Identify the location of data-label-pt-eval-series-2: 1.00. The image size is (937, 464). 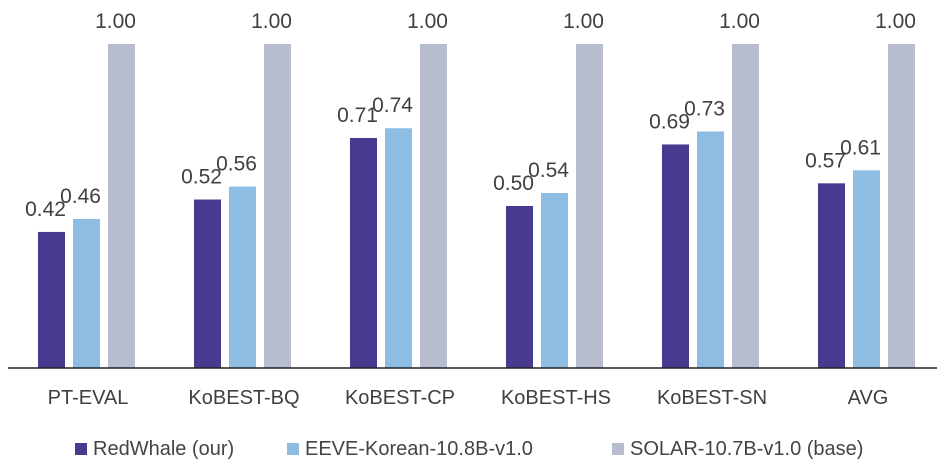
(115, 21).